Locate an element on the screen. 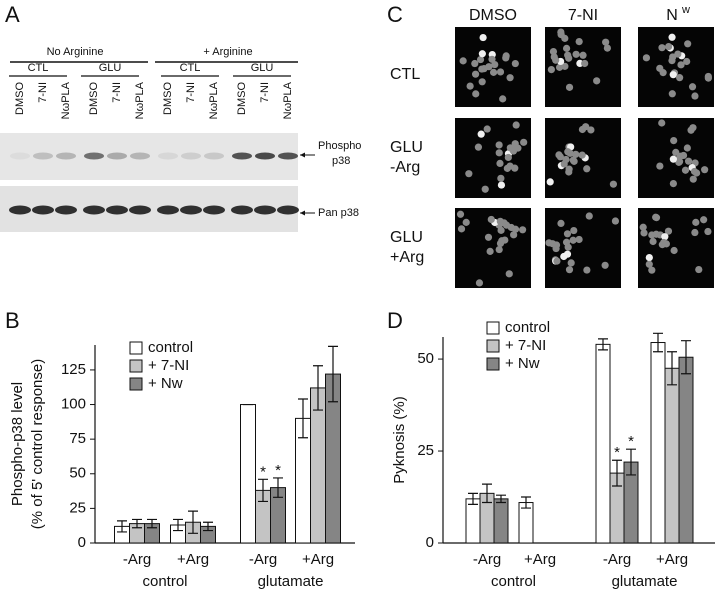 Image resolution: width=720 pixels, height=591 pixels. condition-label: No Arginine is located at coordinates (75, 52).